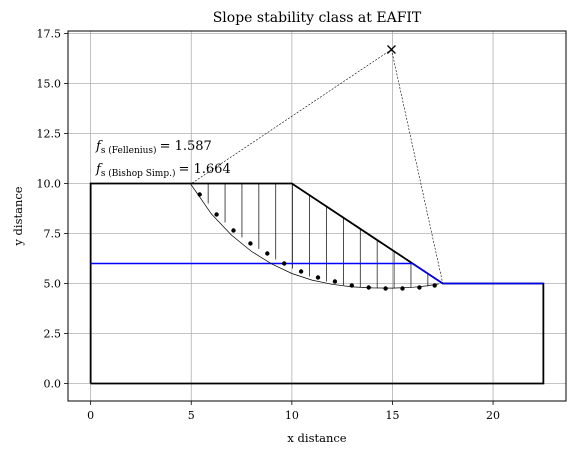  What do you see at coordinates (493, 415) in the screenshot?
I see `x-tick-label: 20` at bounding box center [493, 415].